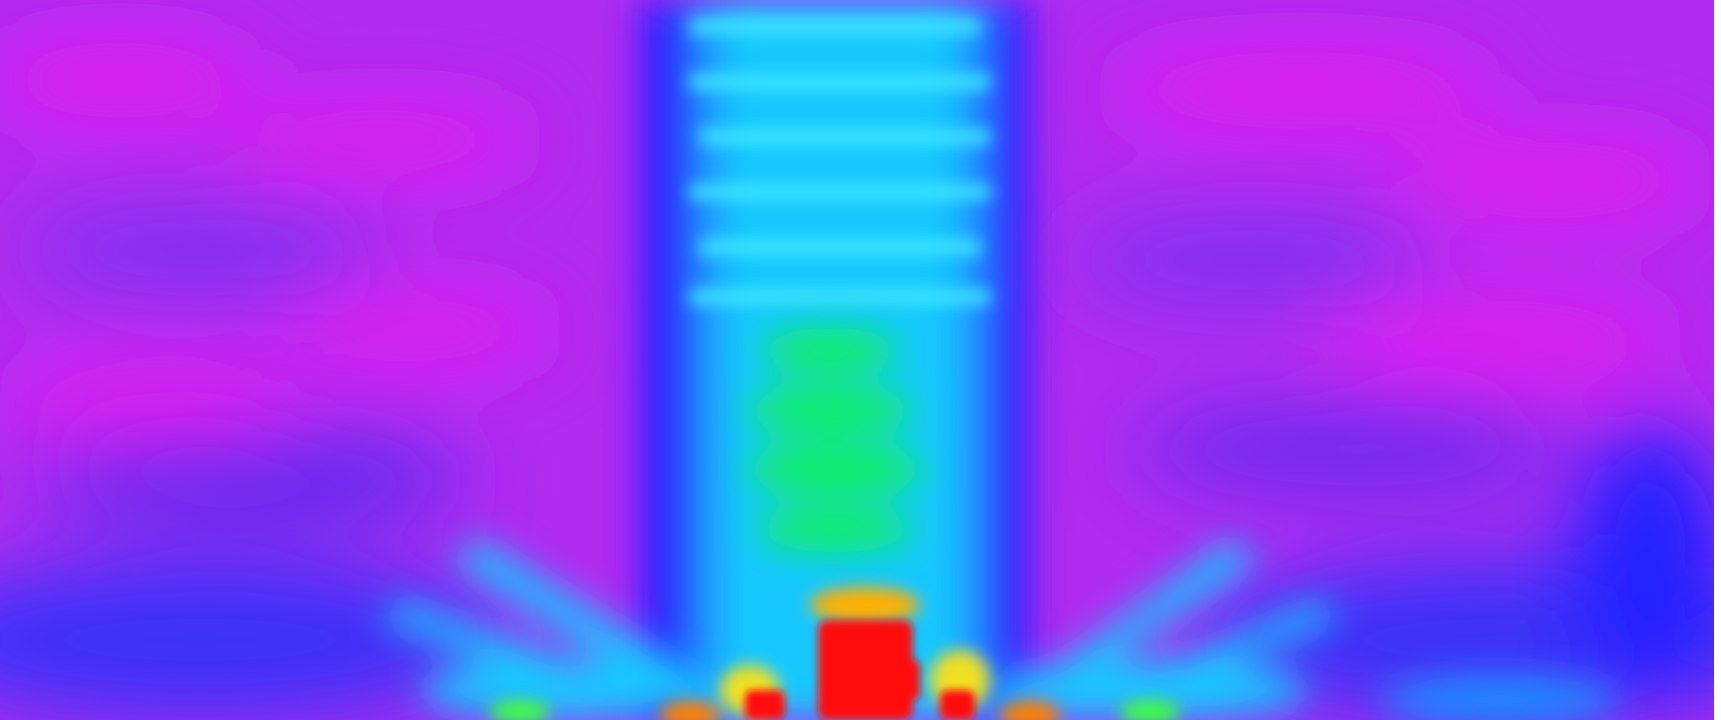 The height and width of the screenshot is (720, 1721). What do you see at coordinates (840, 162) in the screenshot?
I see `beam-fringes` at bounding box center [840, 162].